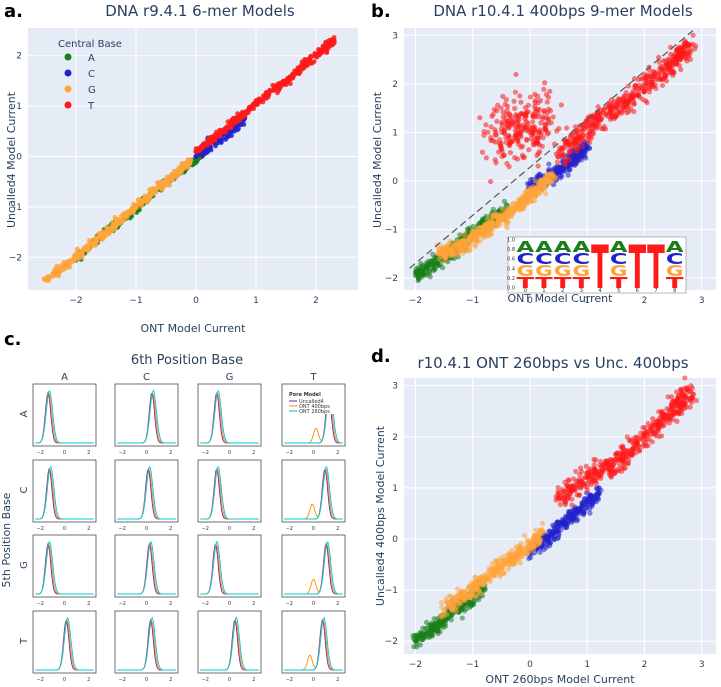  What do you see at coordinates (655, 291) in the screenshot?
I see `logo-x-tick: 7` at bounding box center [655, 291].